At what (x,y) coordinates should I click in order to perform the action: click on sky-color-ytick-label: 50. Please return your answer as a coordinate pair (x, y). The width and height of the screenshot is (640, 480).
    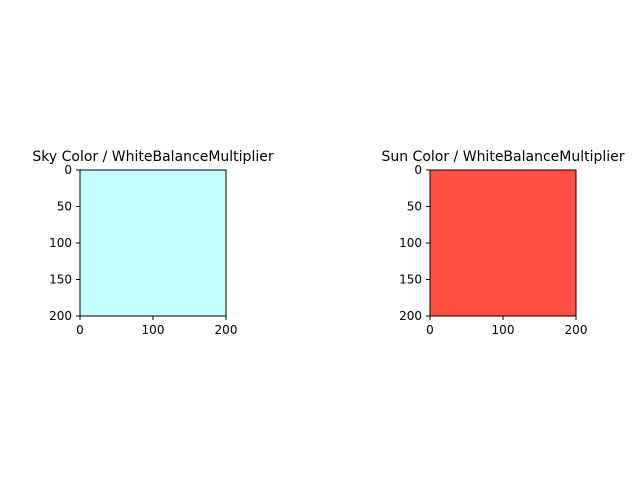
    Looking at the image, I should click on (64, 207).